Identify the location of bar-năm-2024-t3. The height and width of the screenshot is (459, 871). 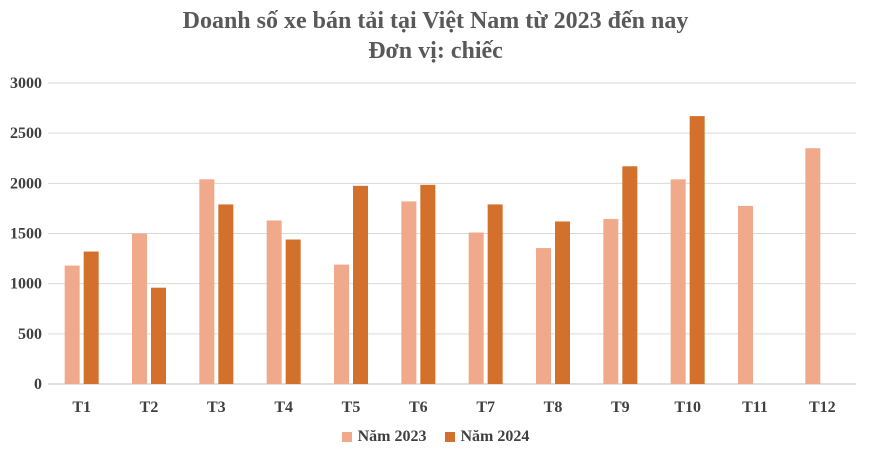
(226, 294).